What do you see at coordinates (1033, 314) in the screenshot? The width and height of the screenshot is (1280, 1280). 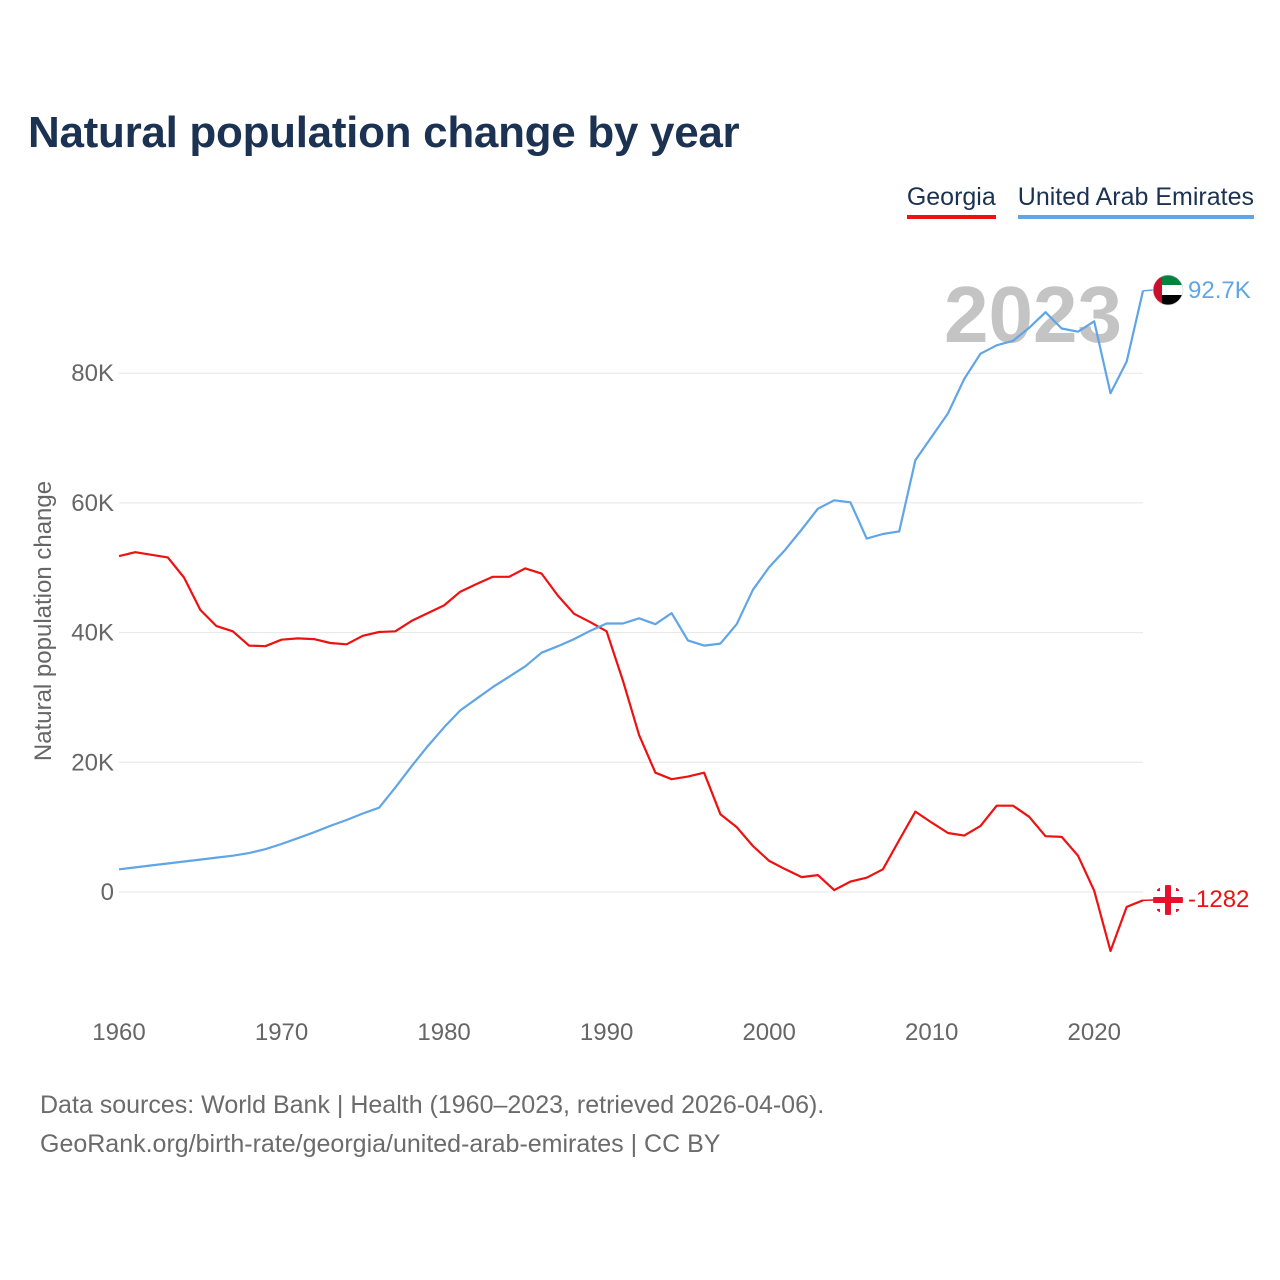 I see `year-label: 2023` at bounding box center [1033, 314].